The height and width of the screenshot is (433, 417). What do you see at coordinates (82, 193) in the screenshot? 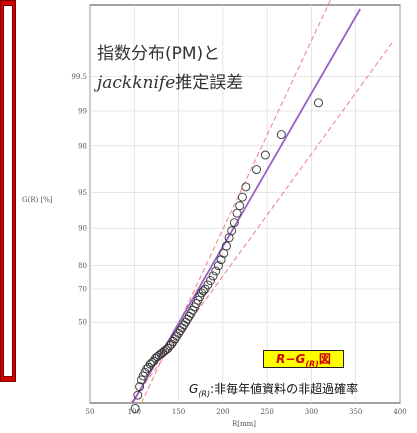
I see `y-tick-label: 95` at bounding box center [82, 193].